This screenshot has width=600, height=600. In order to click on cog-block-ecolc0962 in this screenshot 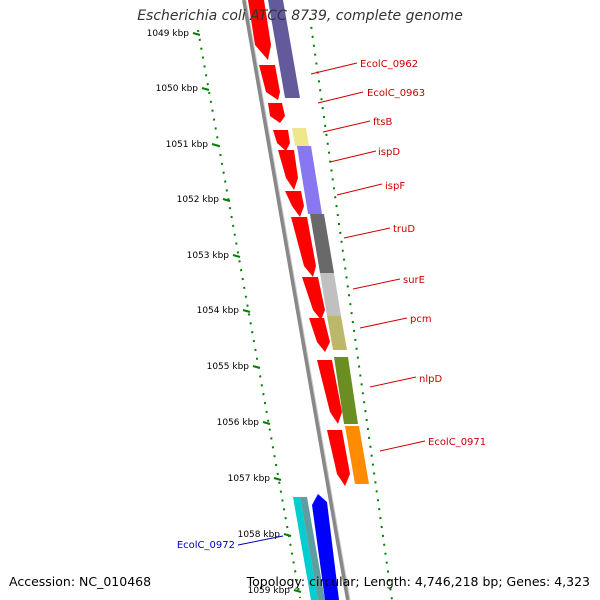, I will do `click(284, 49)`.